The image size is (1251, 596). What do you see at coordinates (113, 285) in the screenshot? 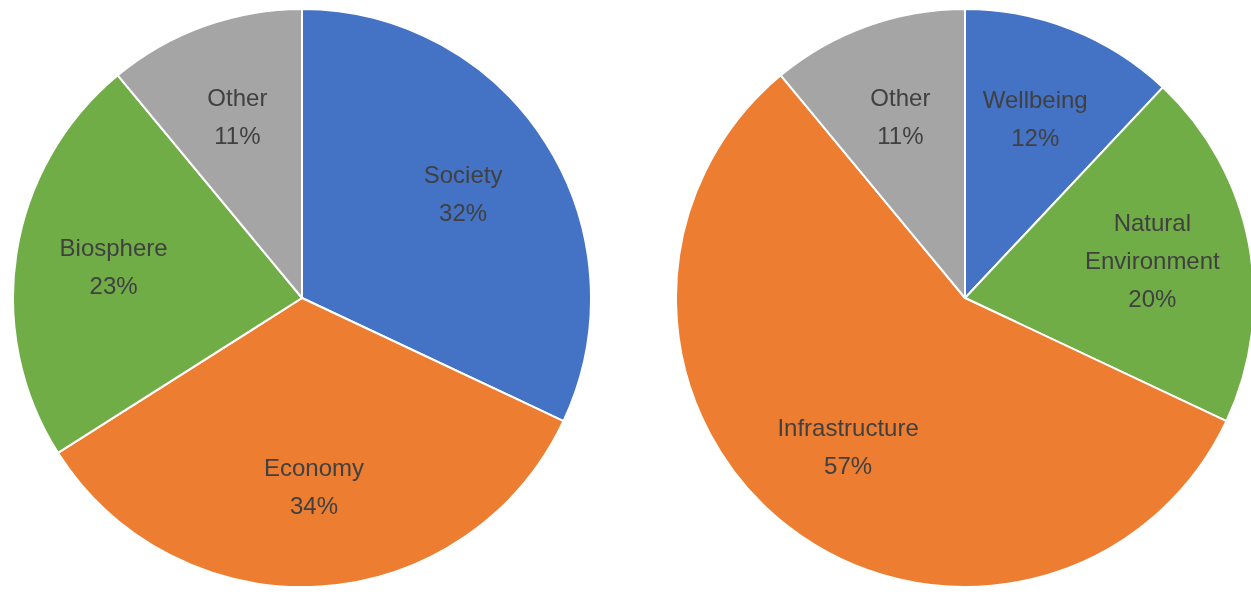
I see `data-label: 23%` at bounding box center [113, 285].